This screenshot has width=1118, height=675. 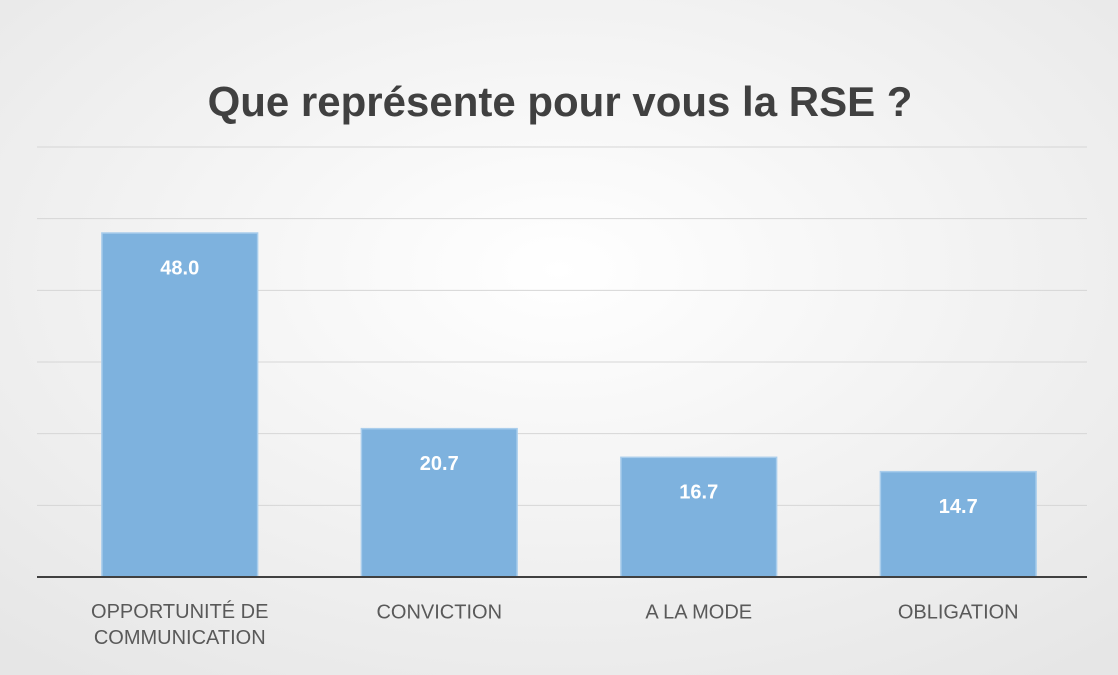 I want to click on x-tick-label-line: OPPORTUNITÉ DE, so click(x=179, y=611).